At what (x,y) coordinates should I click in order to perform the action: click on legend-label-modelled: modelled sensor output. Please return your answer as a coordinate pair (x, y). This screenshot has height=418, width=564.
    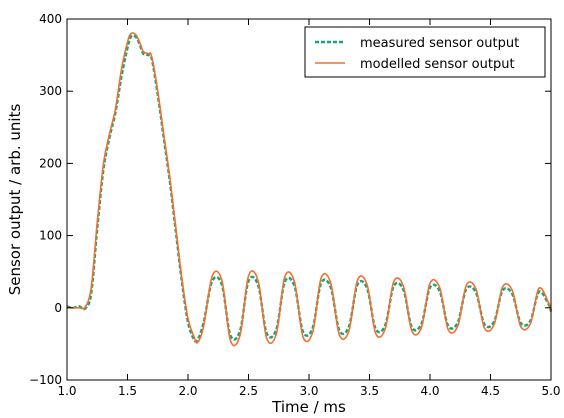
    Looking at the image, I should click on (437, 64).